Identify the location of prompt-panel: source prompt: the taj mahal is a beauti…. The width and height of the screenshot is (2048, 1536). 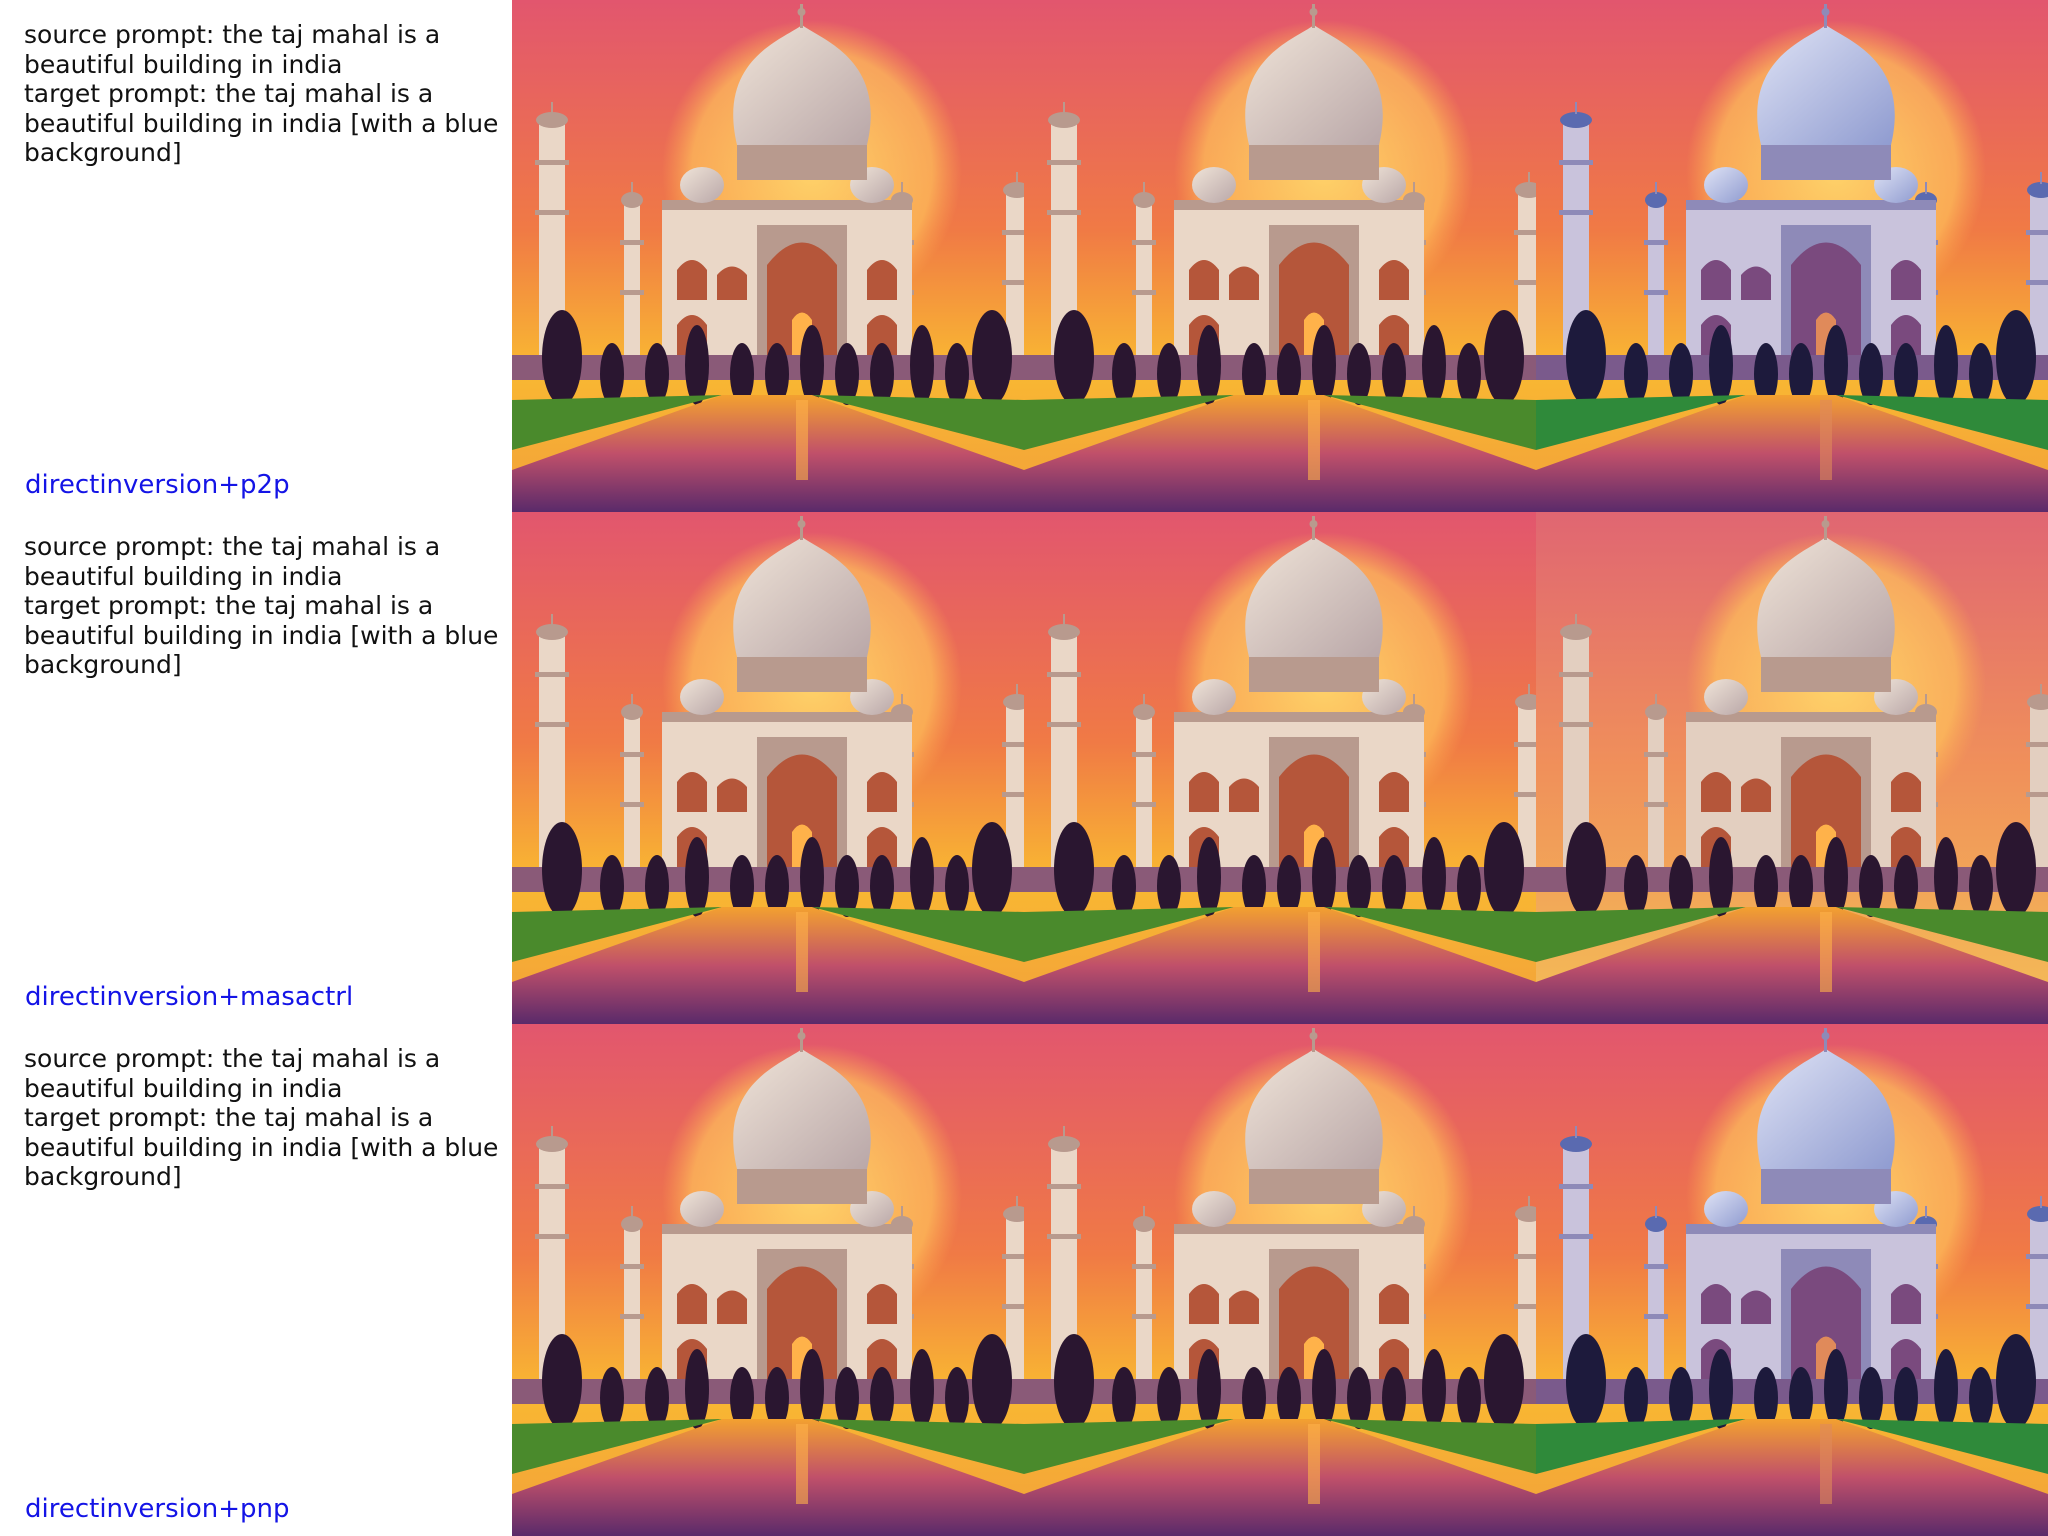
(256, 1280).